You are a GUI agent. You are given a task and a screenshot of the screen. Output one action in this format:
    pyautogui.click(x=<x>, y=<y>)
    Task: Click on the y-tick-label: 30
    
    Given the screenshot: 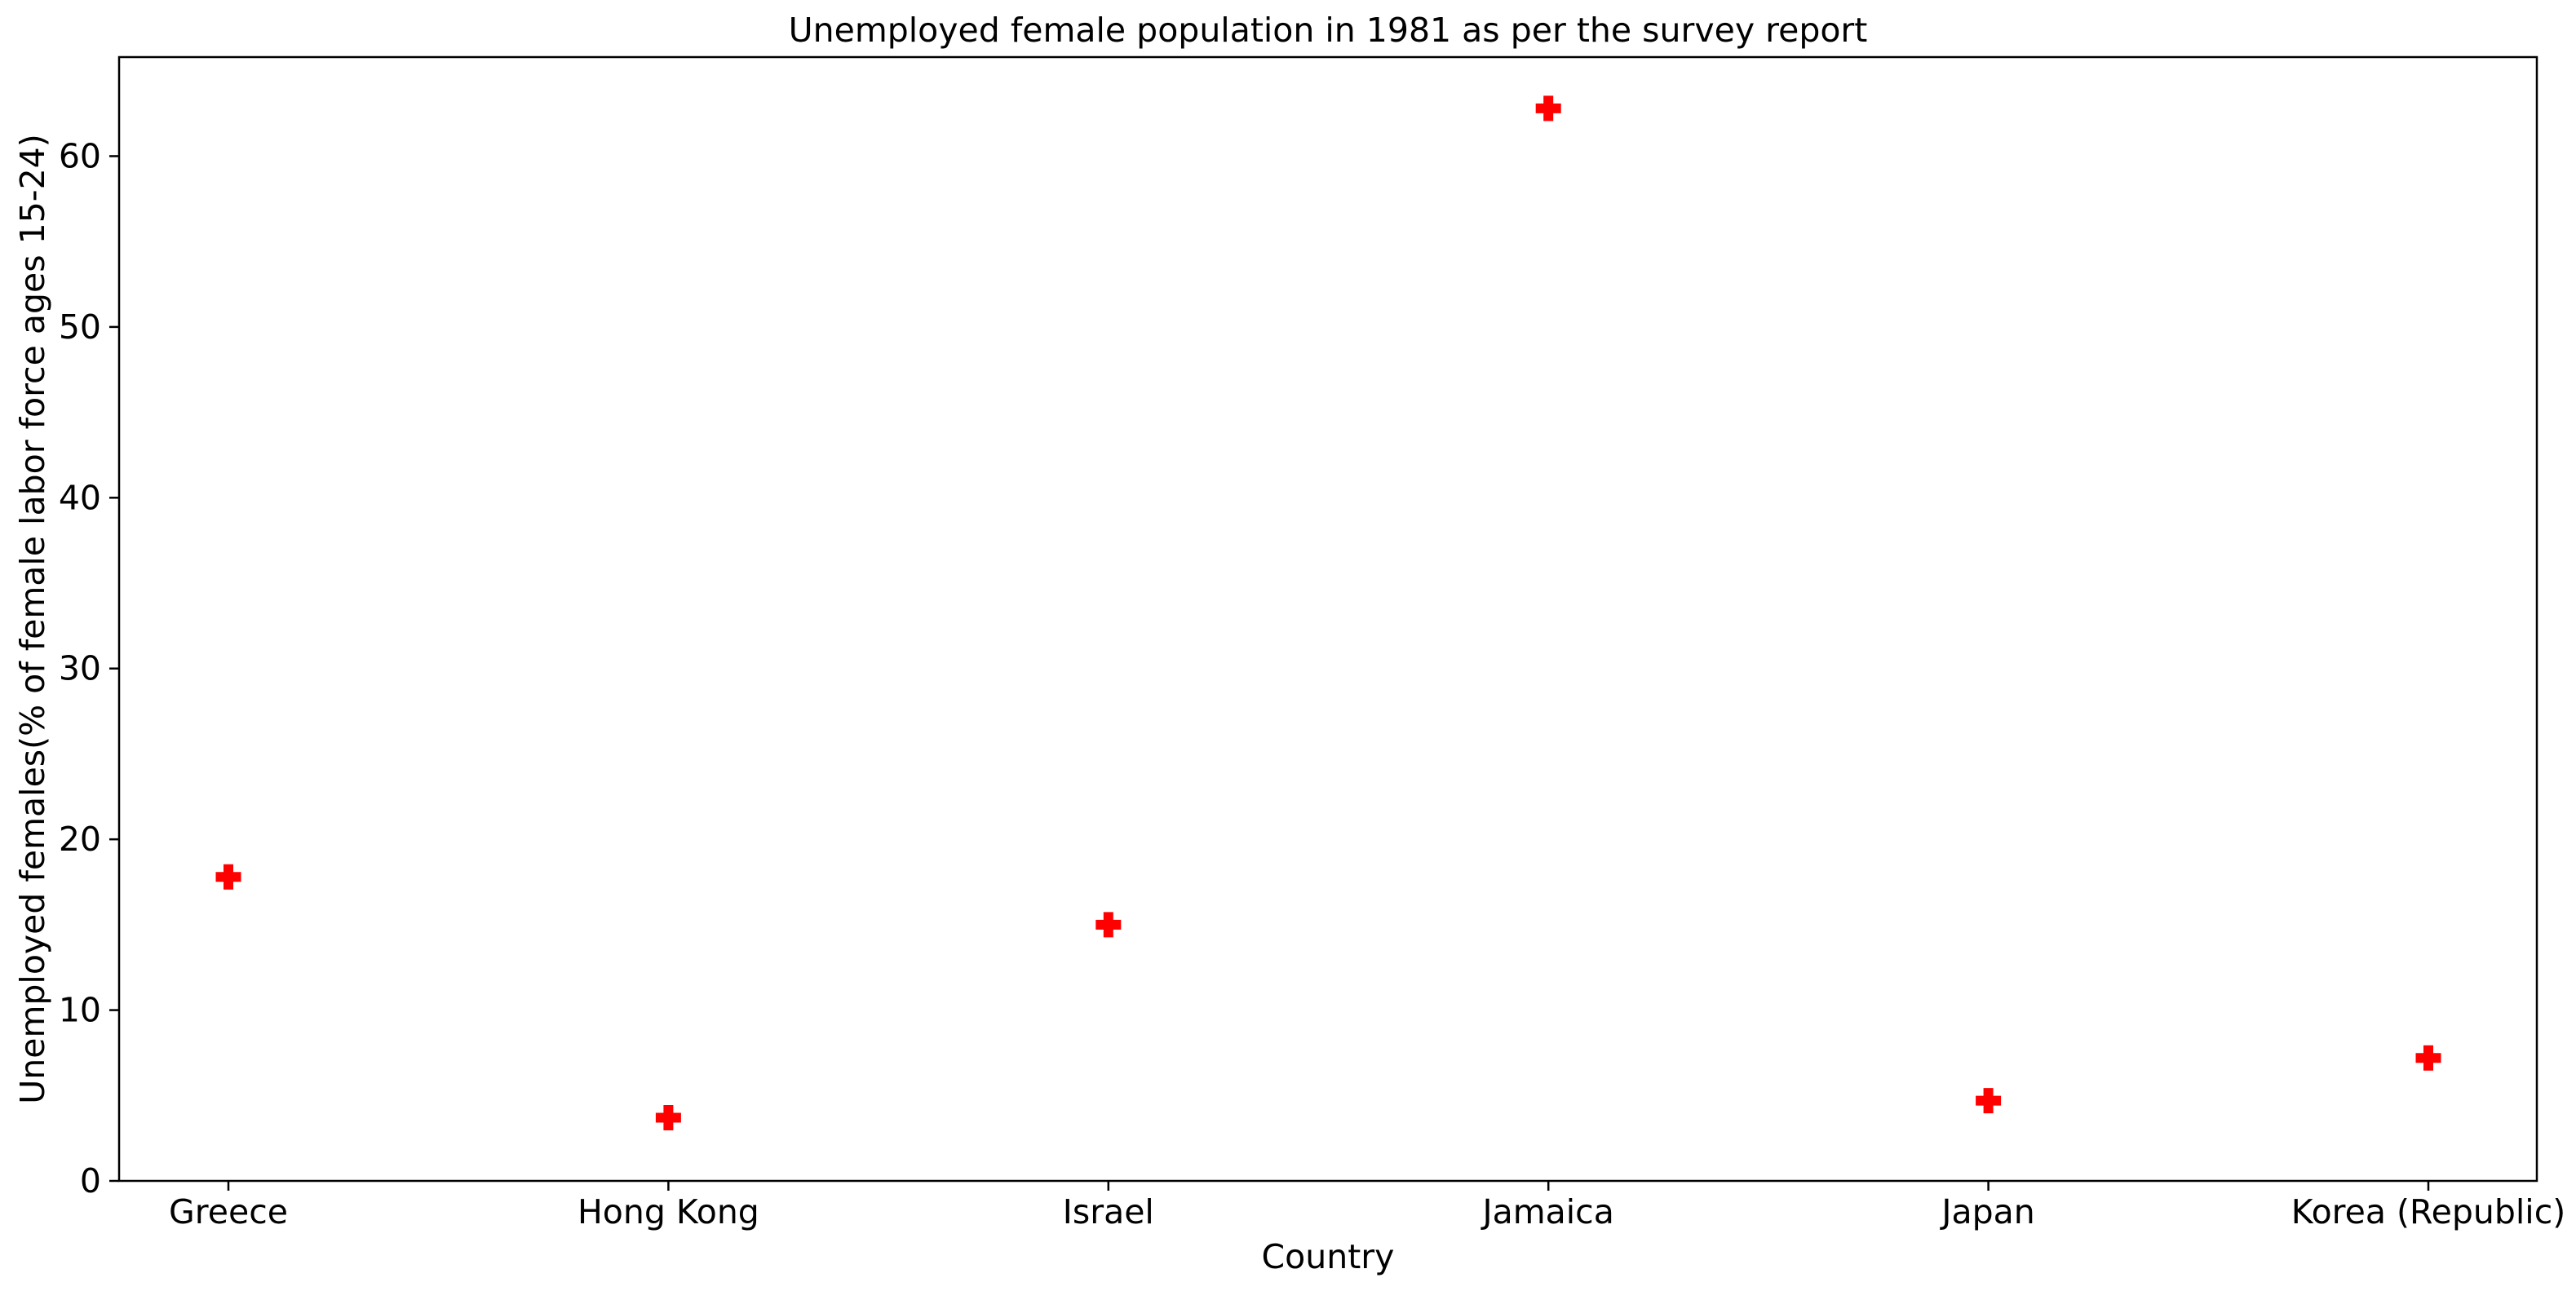 What is the action you would take?
    pyautogui.click(x=80, y=668)
    